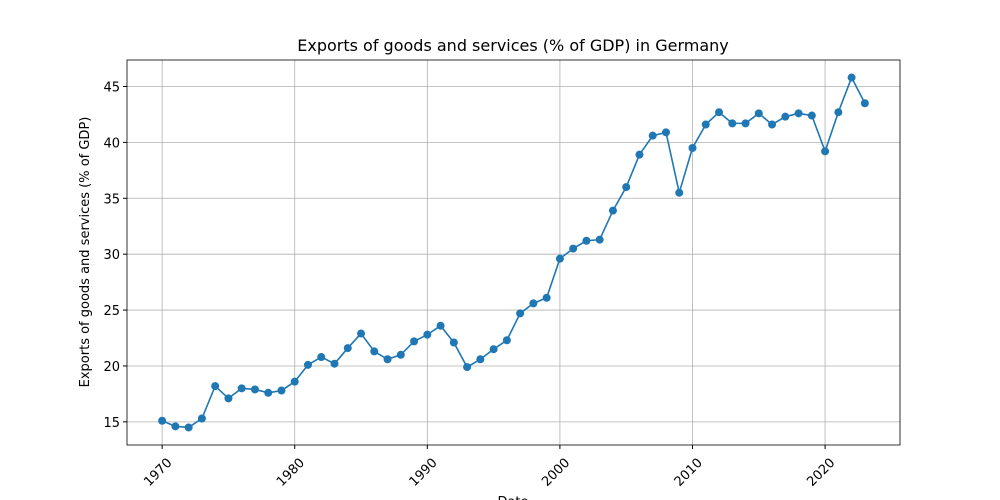  Describe the element at coordinates (689, 473) in the screenshot. I see `x-tick-label: 2010` at that location.